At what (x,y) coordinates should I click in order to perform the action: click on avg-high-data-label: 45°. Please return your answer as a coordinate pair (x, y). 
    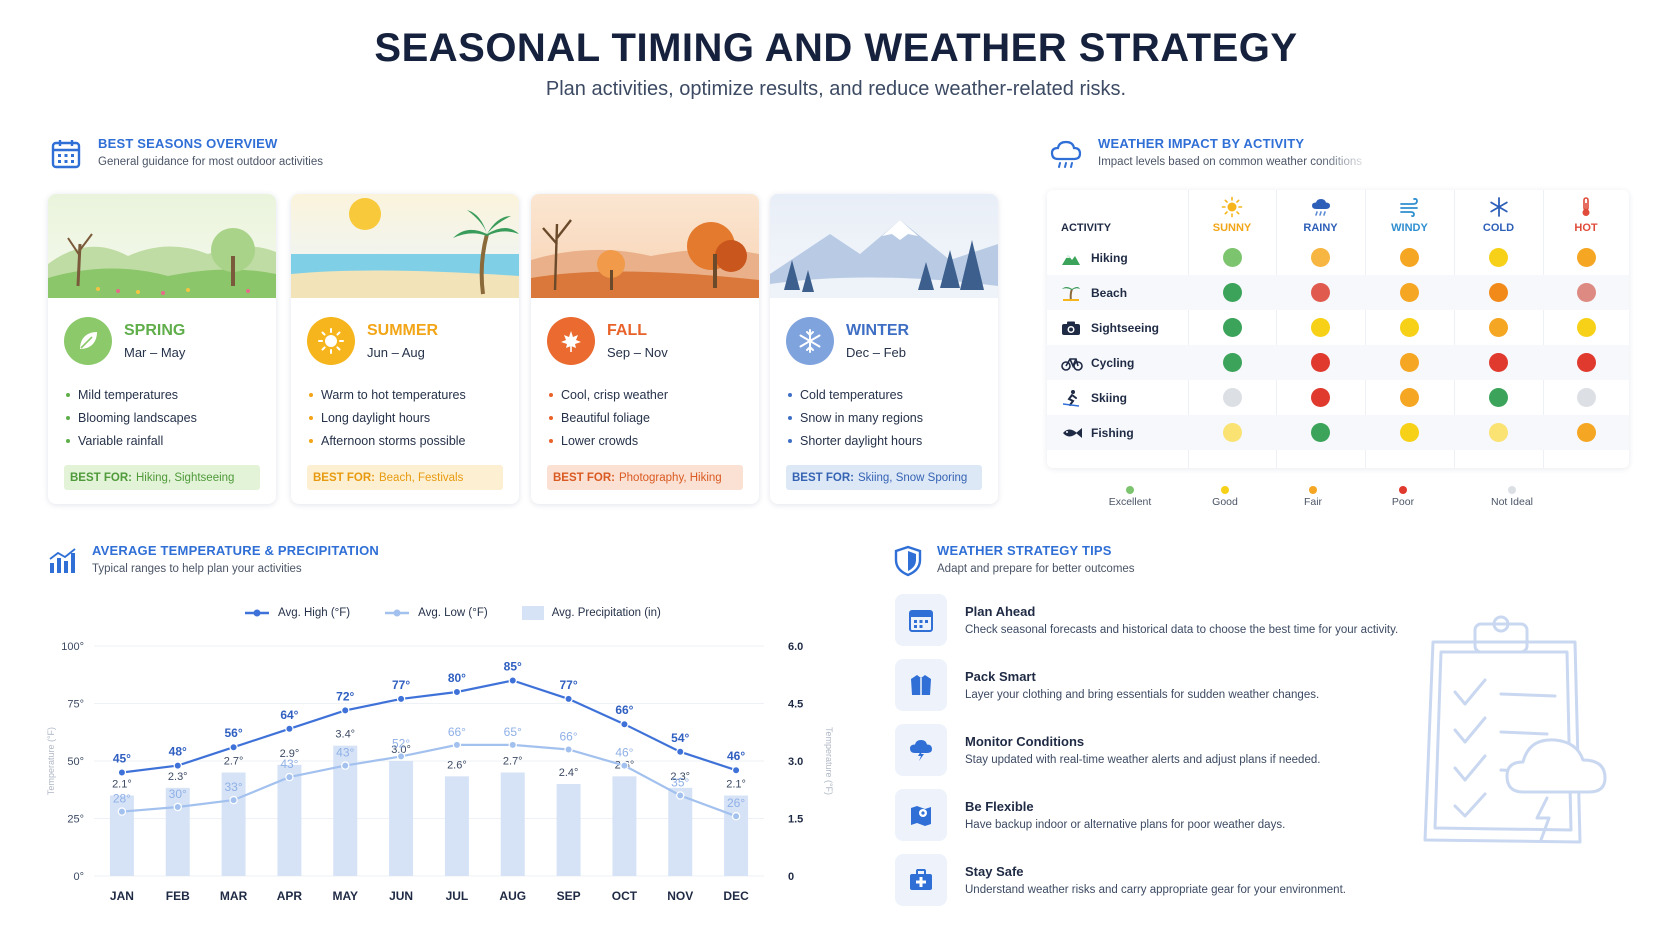
    Looking at the image, I should click on (122, 759).